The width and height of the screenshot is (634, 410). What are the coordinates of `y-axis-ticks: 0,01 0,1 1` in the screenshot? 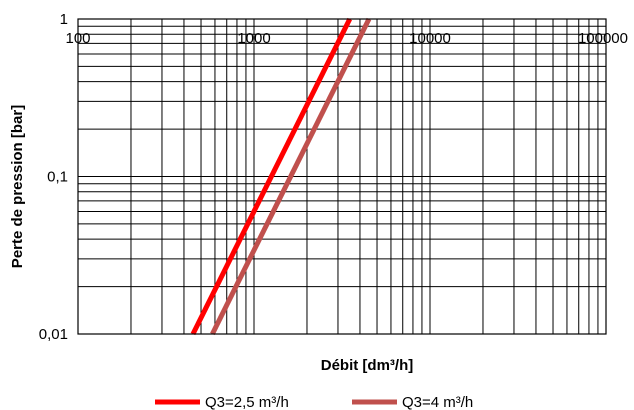 It's located at (53, 177).